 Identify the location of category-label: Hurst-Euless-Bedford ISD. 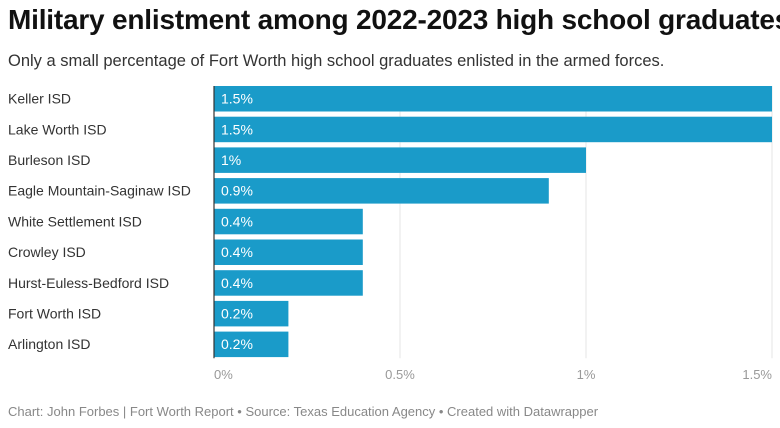
(88, 283).